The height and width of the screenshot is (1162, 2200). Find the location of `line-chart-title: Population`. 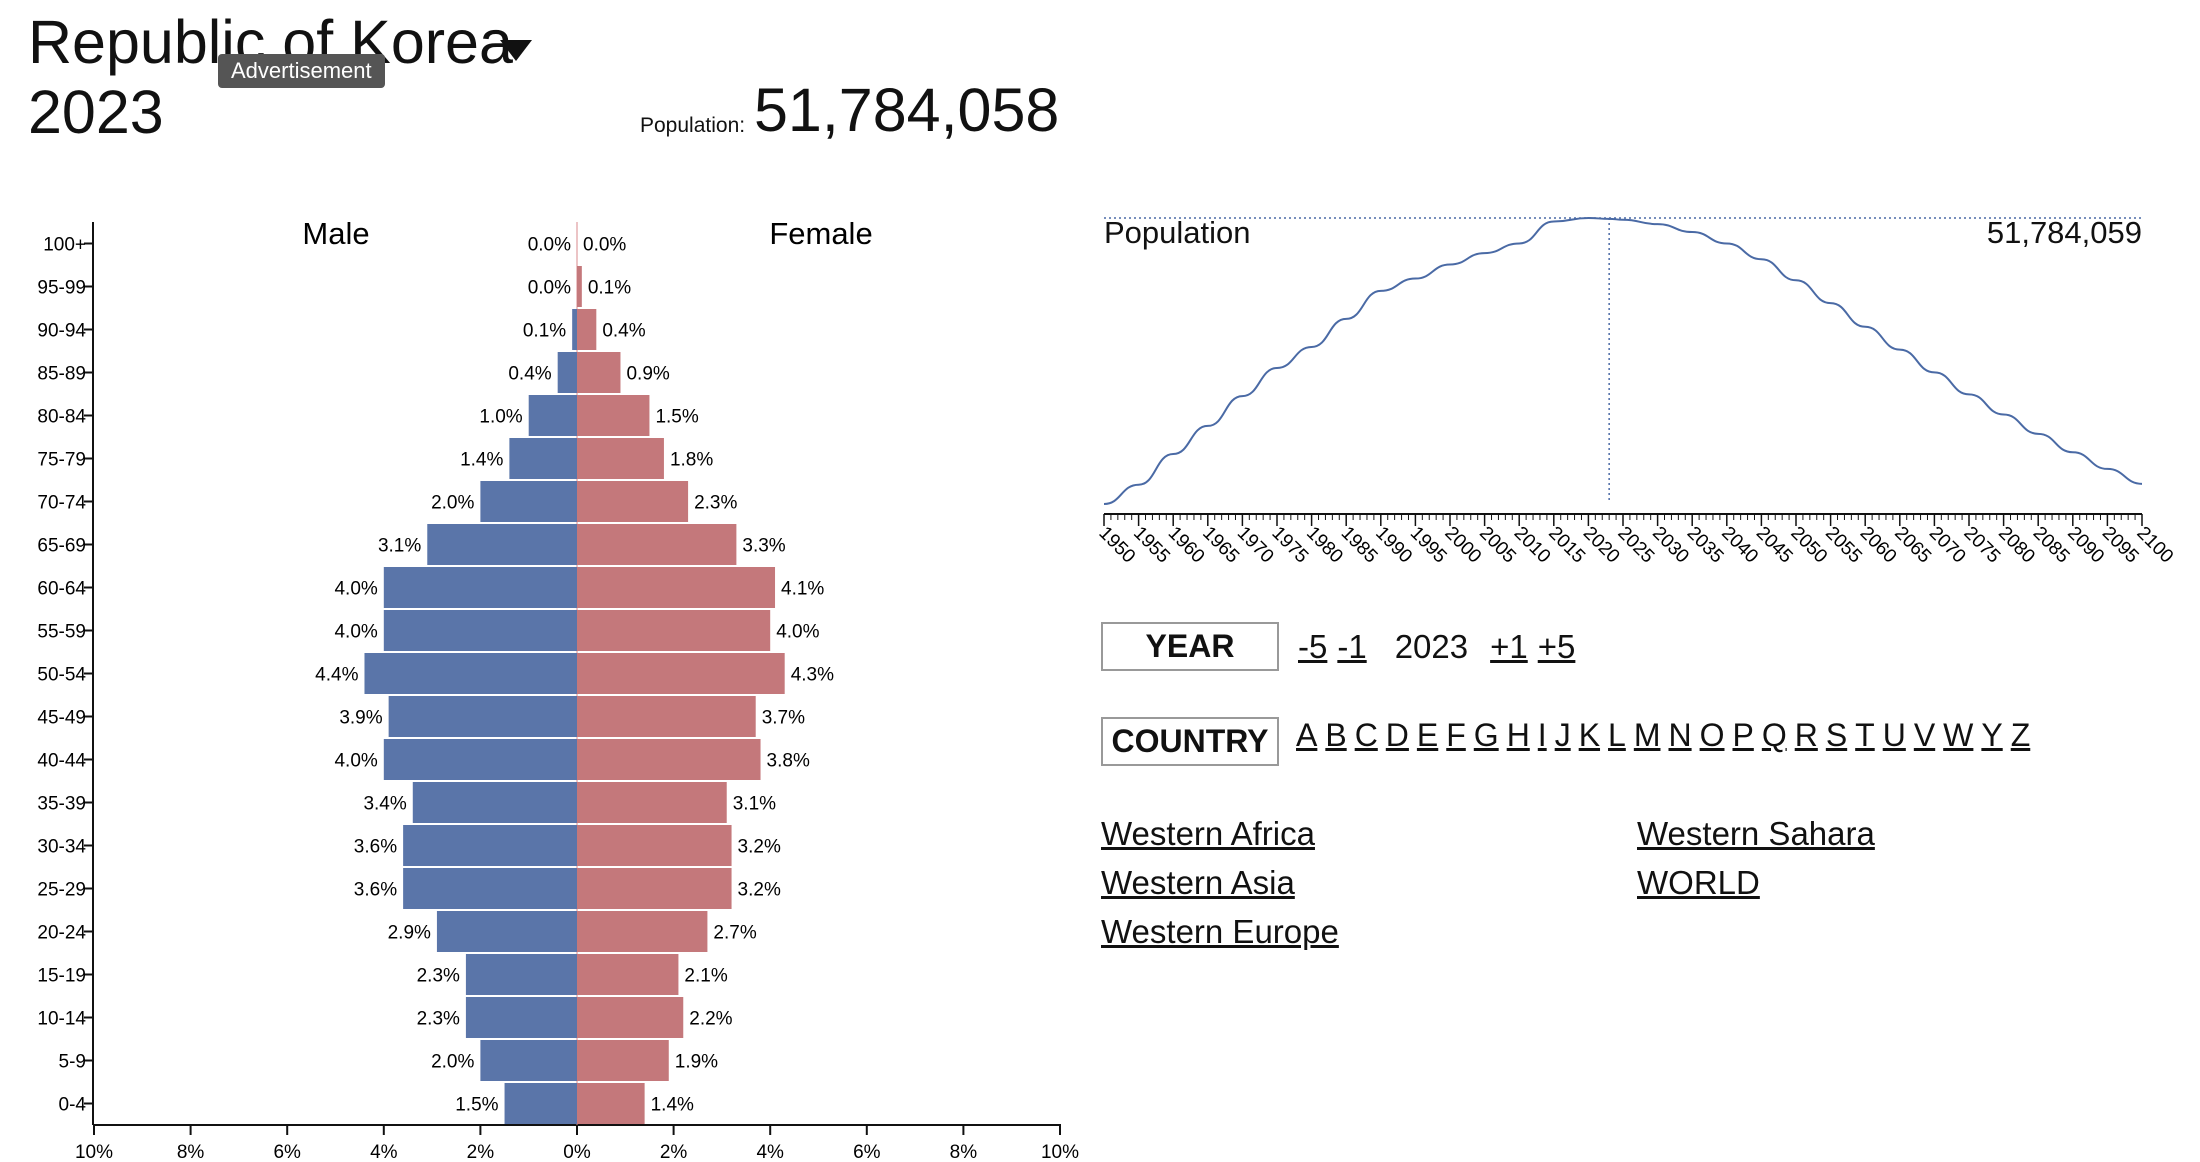

line-chart-title: Population is located at coordinates (1177, 232).